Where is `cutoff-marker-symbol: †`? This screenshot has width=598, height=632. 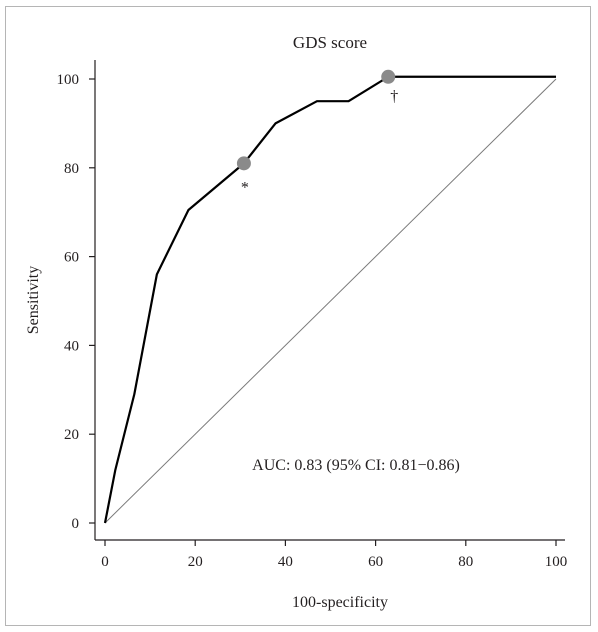
cutoff-marker-symbol: † is located at coordinates (394, 96).